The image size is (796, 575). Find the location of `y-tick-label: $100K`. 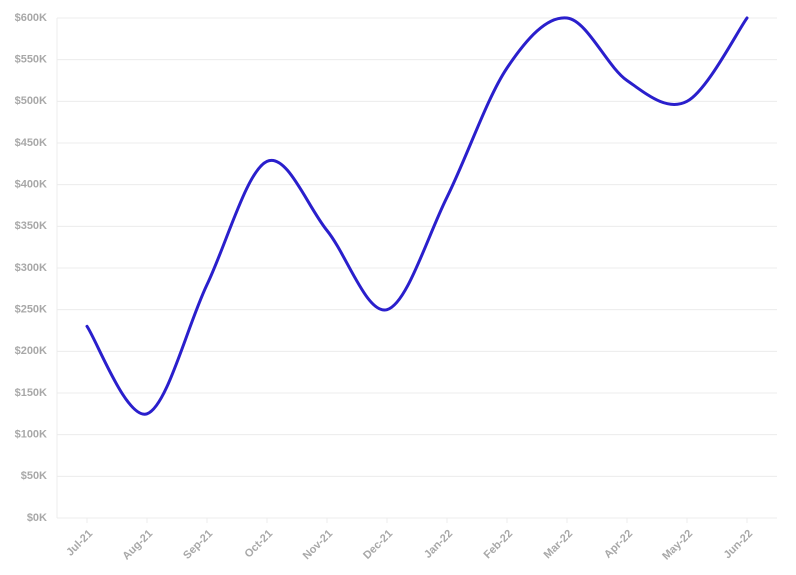

y-tick-label: $100K is located at coordinates (31, 435).